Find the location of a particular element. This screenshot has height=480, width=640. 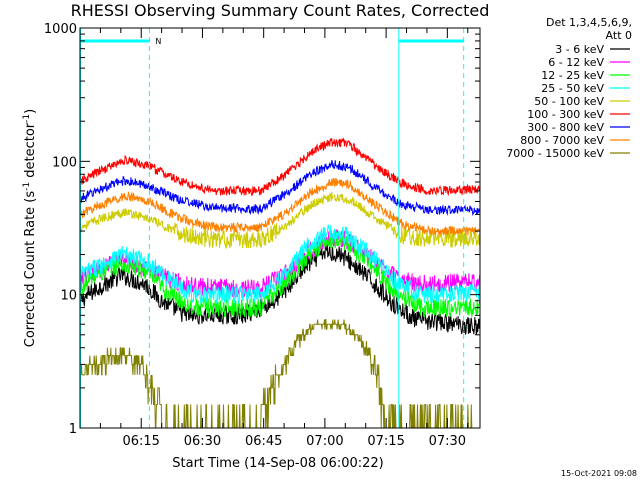

y-tick-label: 10 is located at coordinates (68, 296).